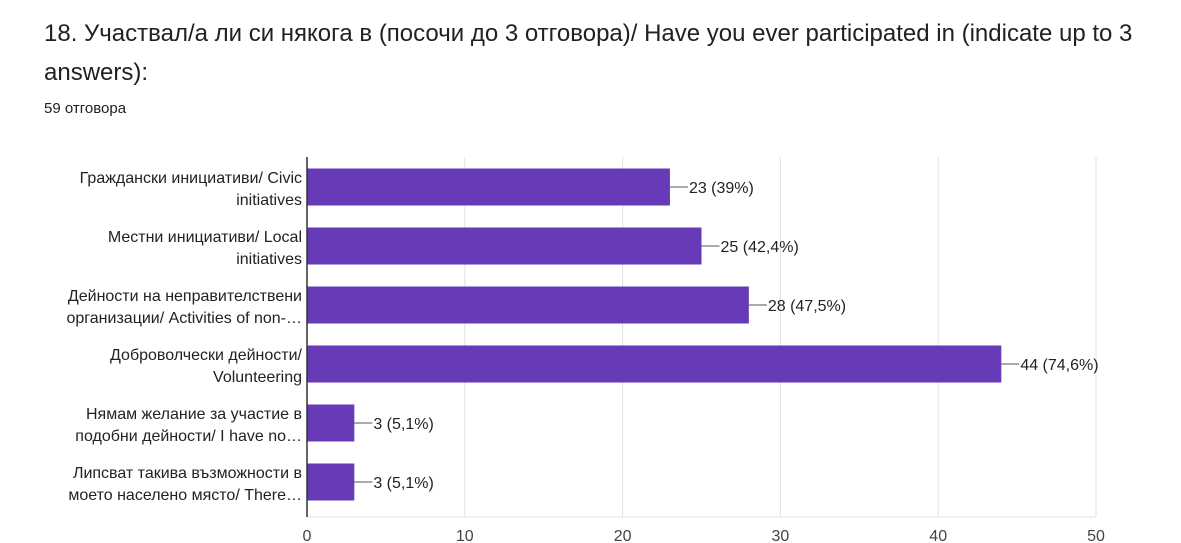 This screenshot has height=543, width=1181. What do you see at coordinates (760, 247) in the screenshot?
I see `data-label: 25 (42,4%)` at bounding box center [760, 247].